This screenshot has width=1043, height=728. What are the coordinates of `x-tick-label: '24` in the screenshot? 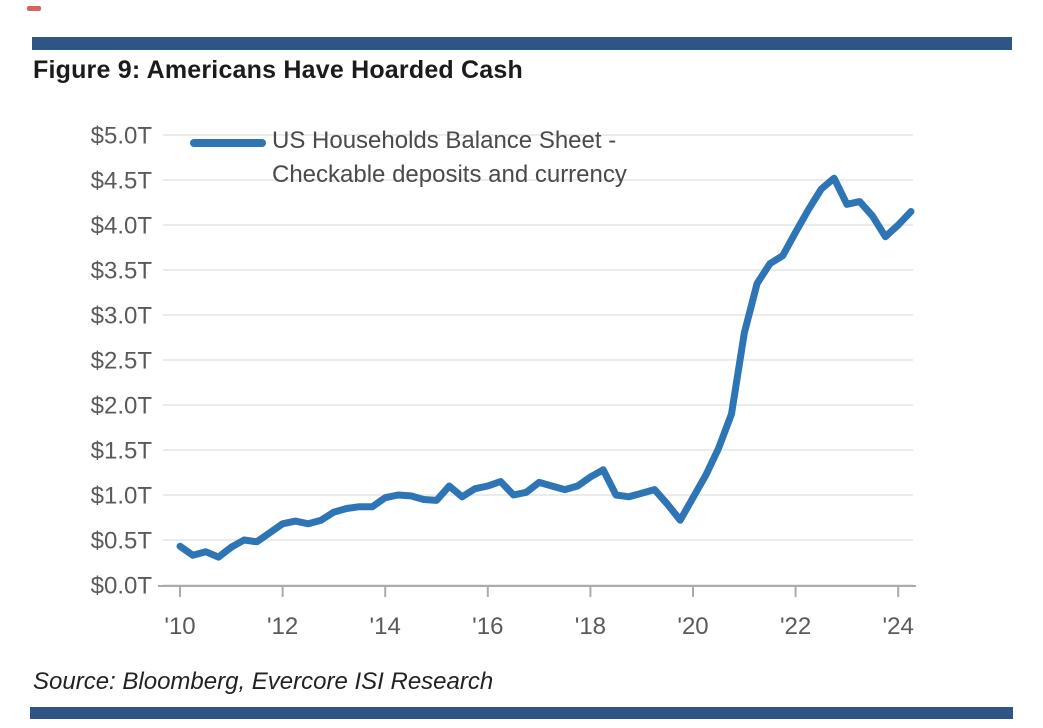 It's located at (898, 626).